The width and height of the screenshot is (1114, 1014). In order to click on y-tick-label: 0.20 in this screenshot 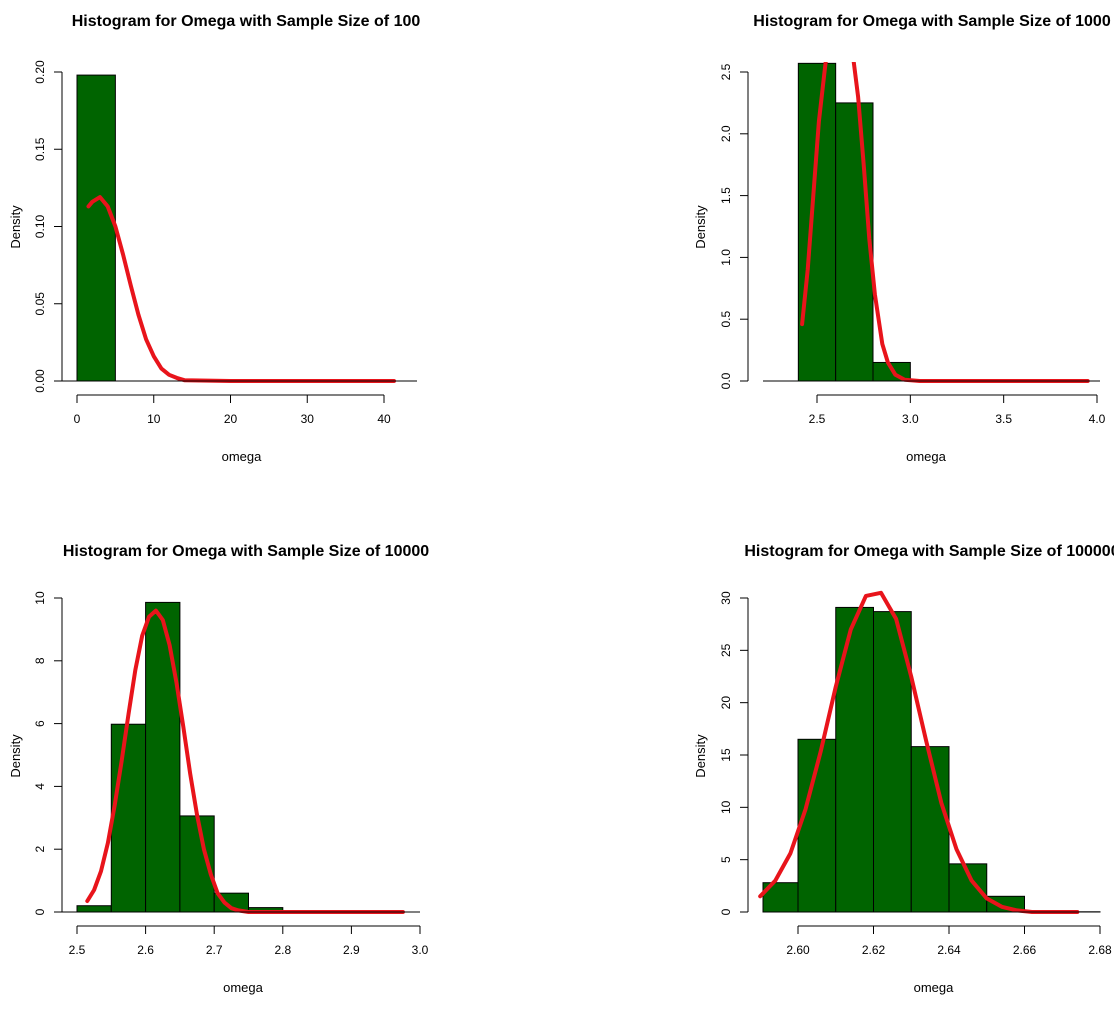, I will do `click(40, 72)`.